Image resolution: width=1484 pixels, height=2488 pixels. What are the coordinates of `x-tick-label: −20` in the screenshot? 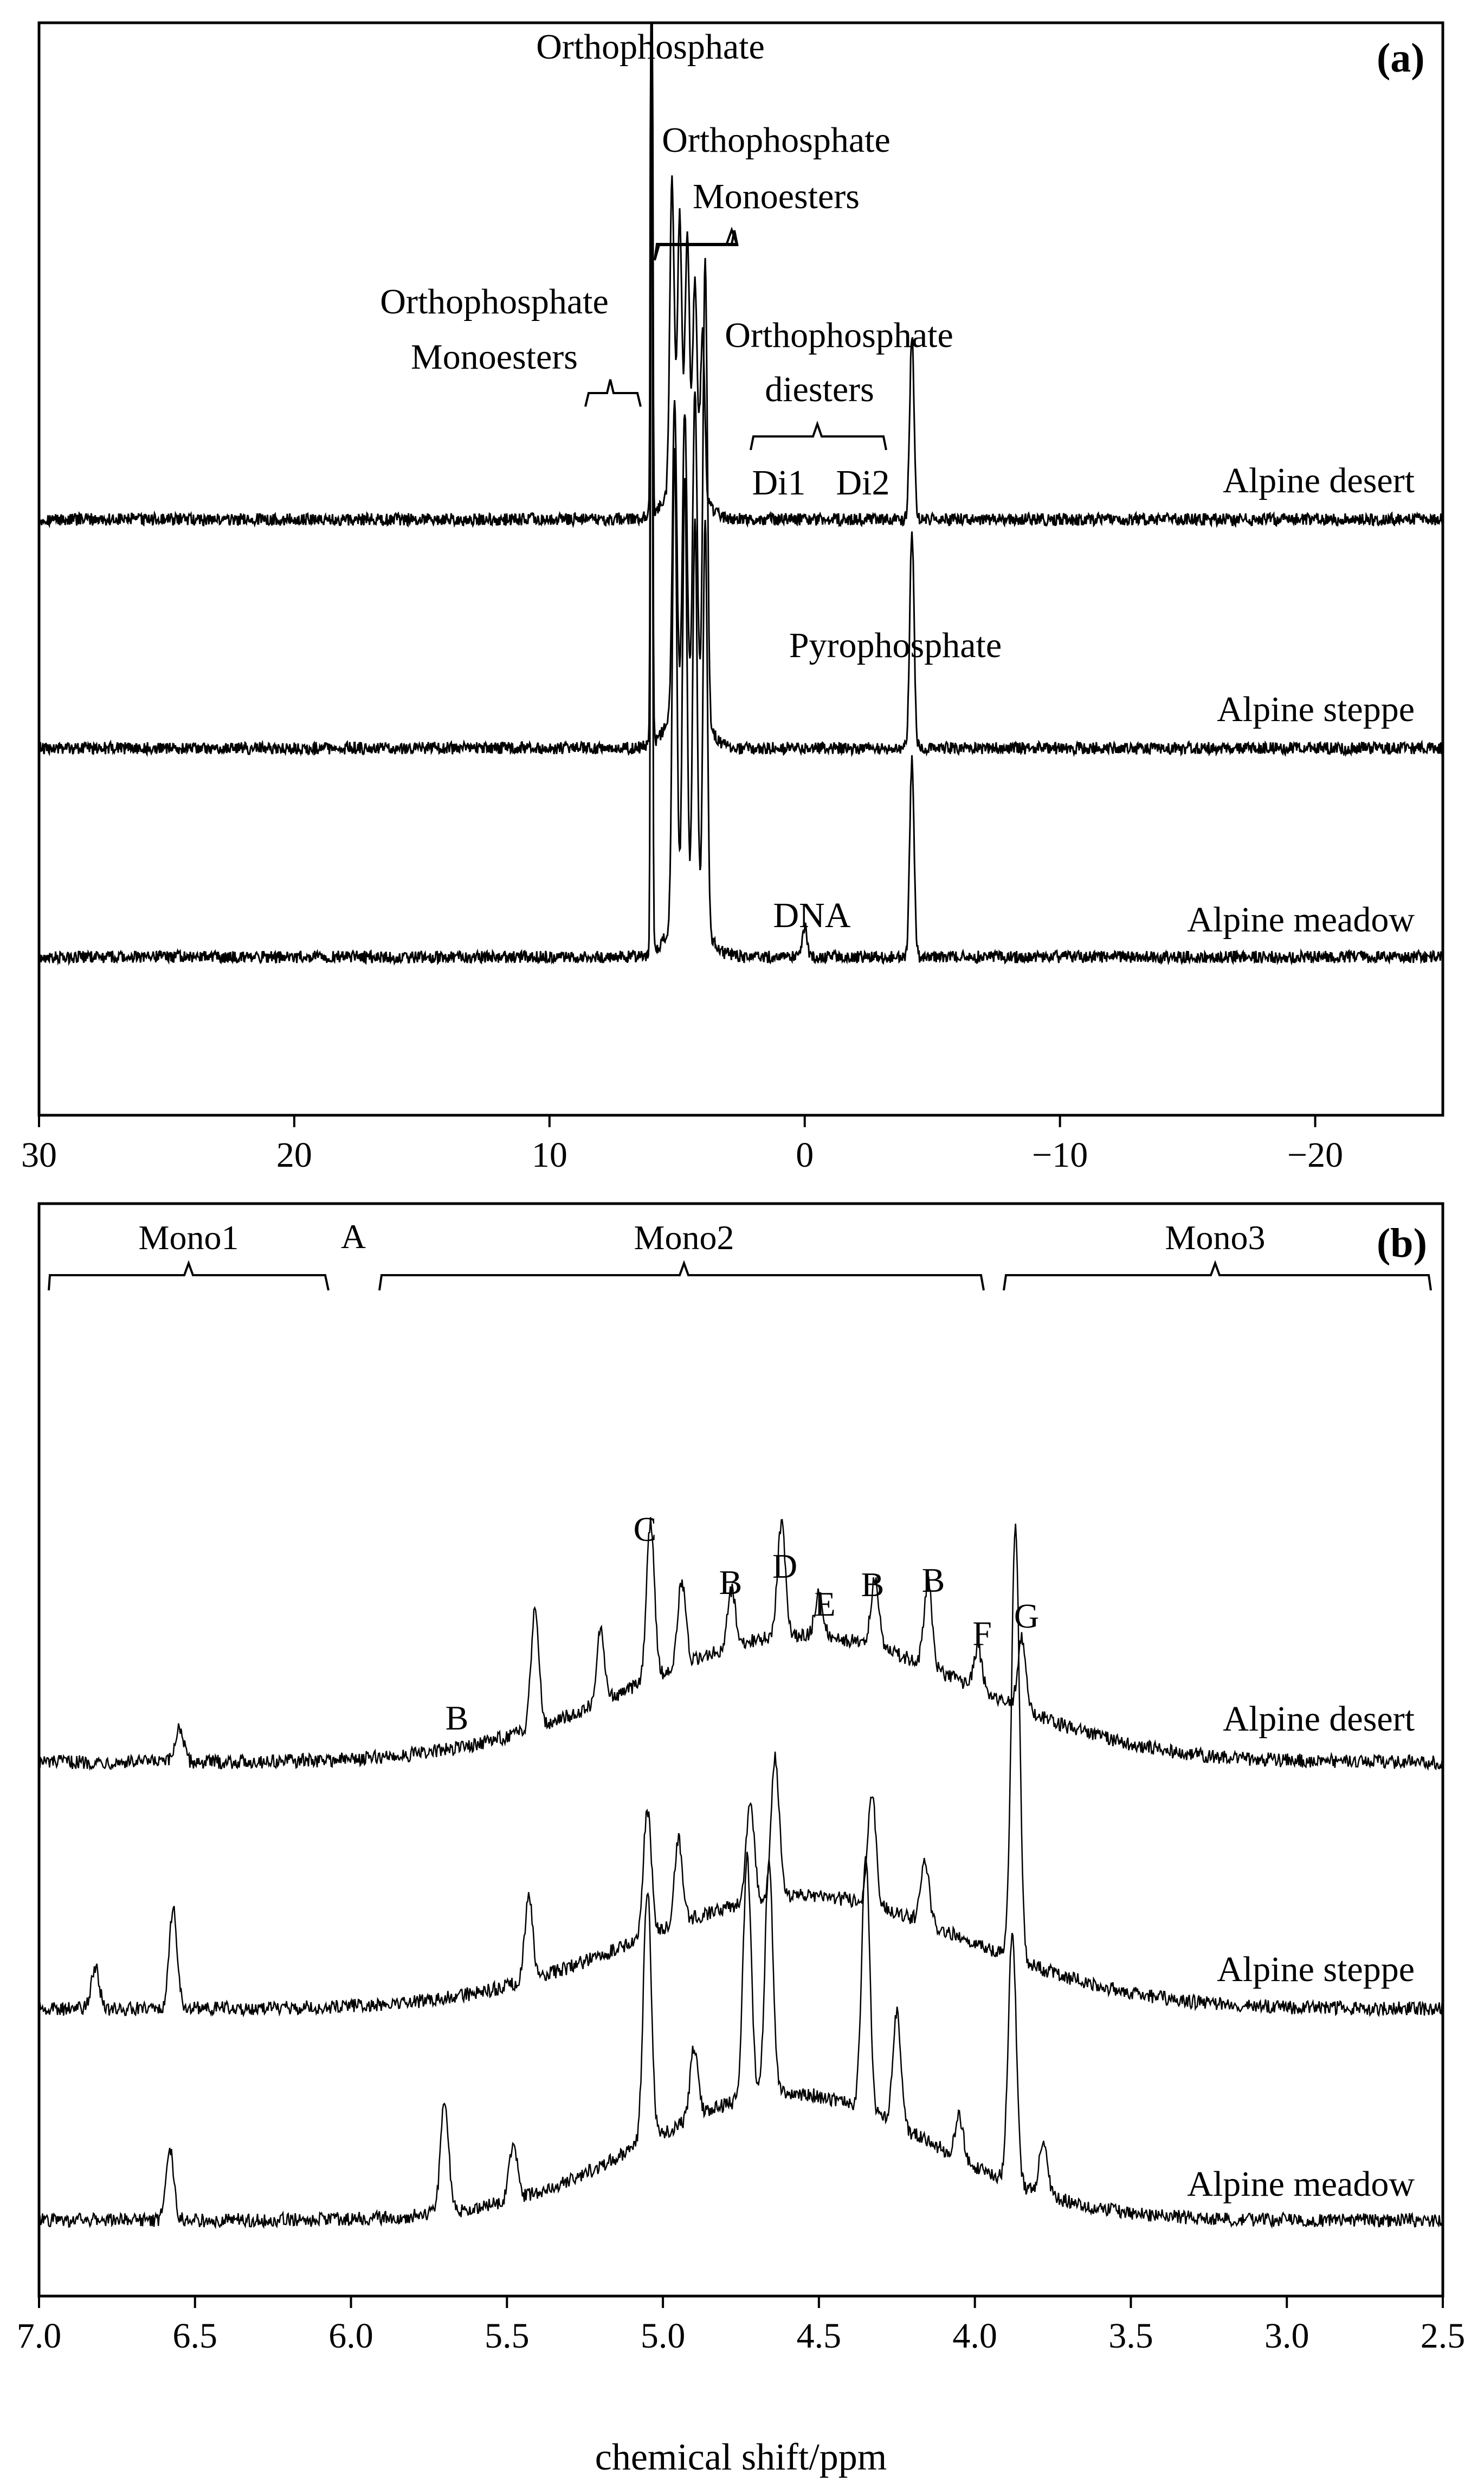 It's located at (1315, 1155).